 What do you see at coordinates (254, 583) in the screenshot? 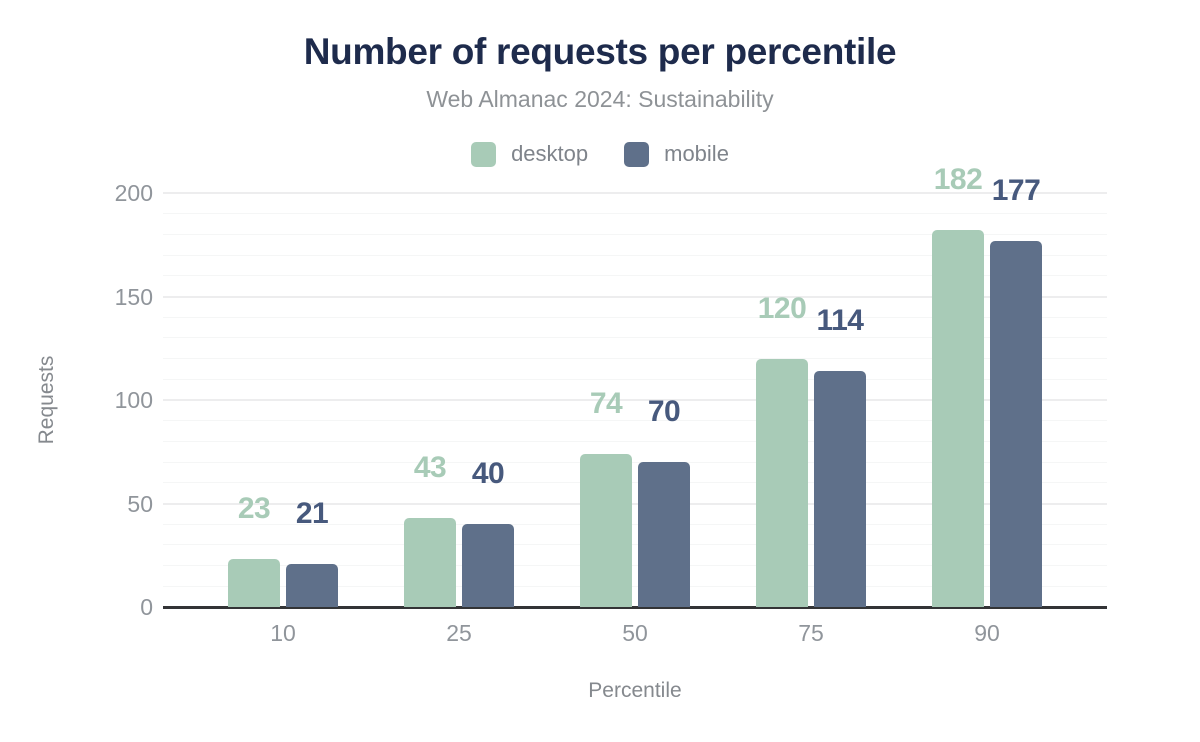
I see `bar-desktop-p10` at bounding box center [254, 583].